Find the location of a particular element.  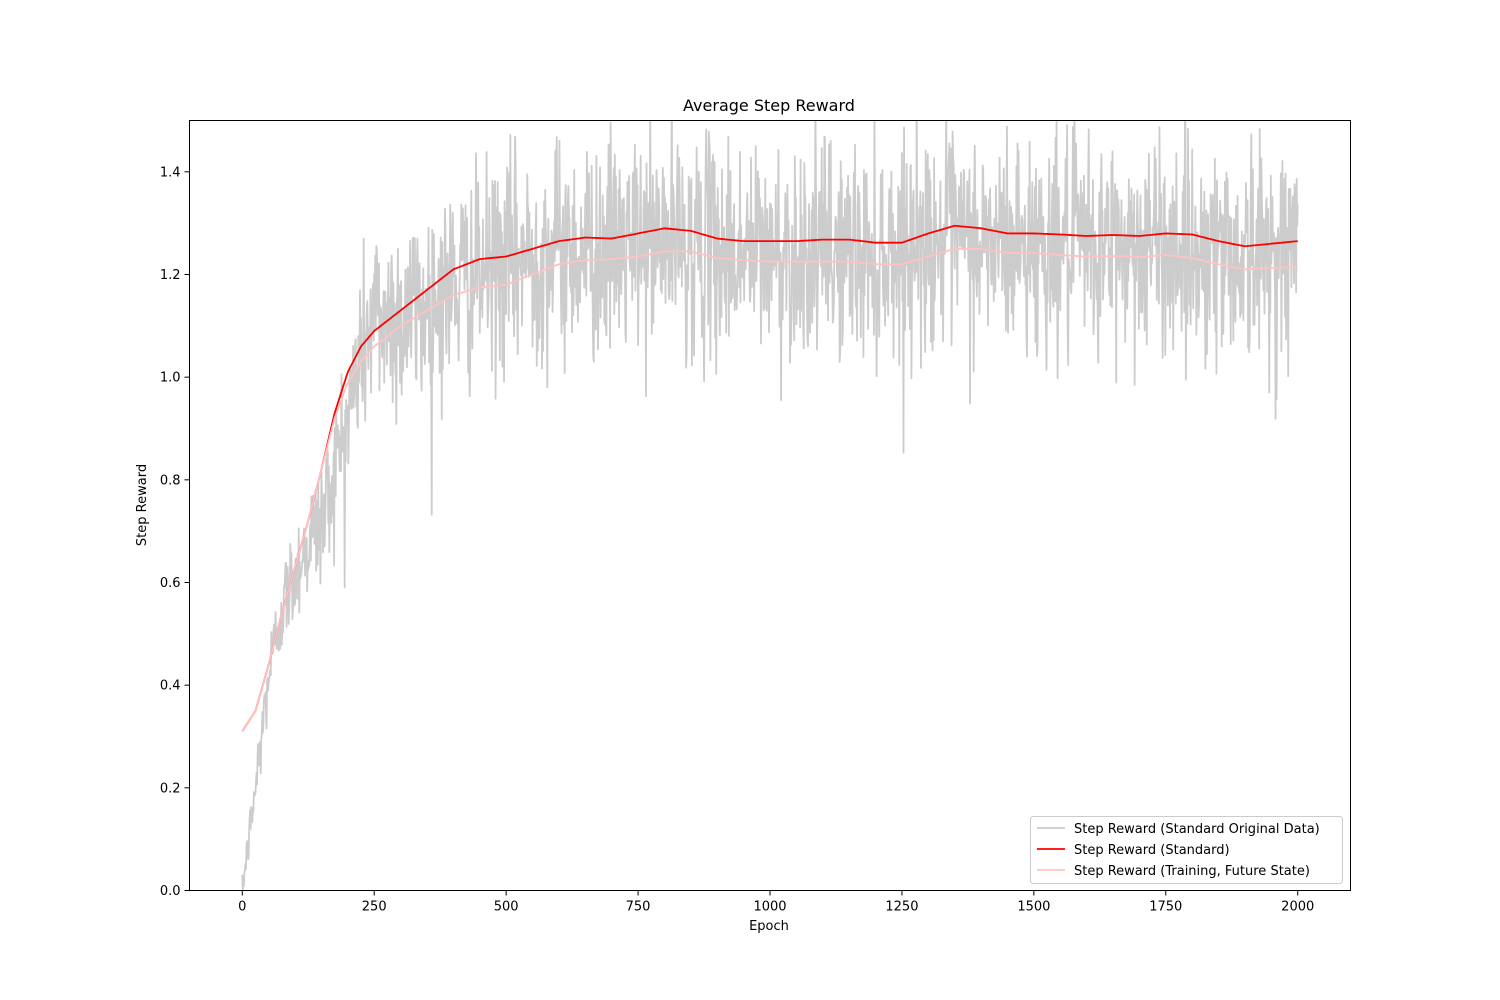

chart-title: Average Step Reward is located at coordinates (769, 105).